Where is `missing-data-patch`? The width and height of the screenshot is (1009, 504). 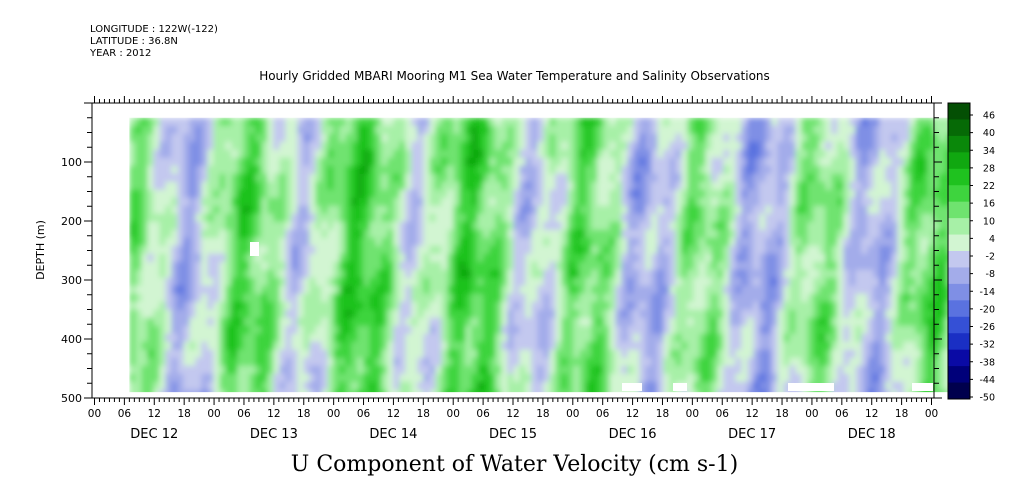 missing-data-patch is located at coordinates (922, 387).